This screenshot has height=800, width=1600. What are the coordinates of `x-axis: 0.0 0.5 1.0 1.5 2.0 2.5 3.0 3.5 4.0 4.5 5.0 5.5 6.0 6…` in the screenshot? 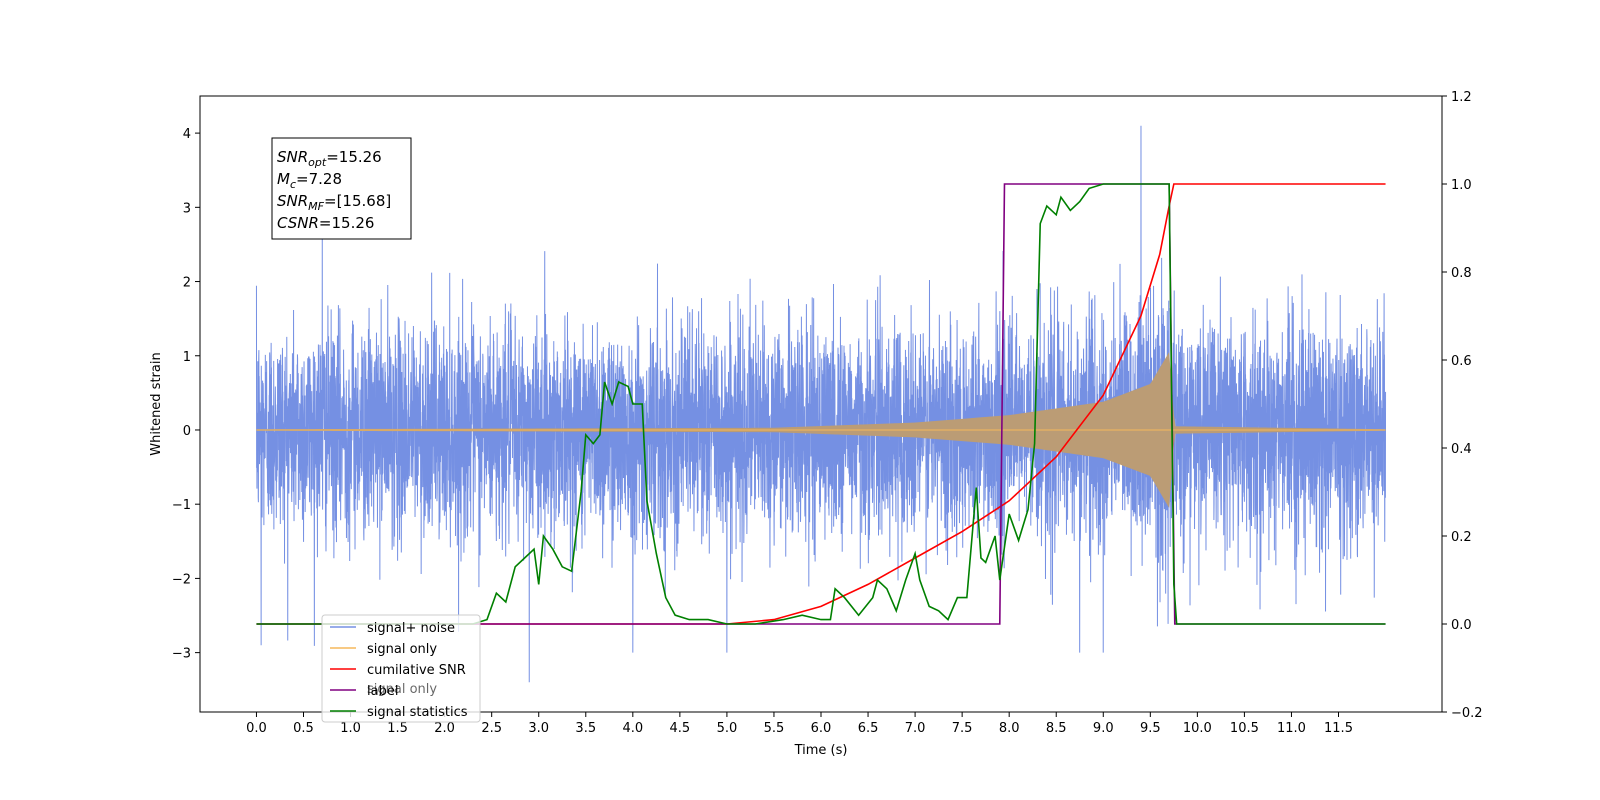 It's located at (799, 724).